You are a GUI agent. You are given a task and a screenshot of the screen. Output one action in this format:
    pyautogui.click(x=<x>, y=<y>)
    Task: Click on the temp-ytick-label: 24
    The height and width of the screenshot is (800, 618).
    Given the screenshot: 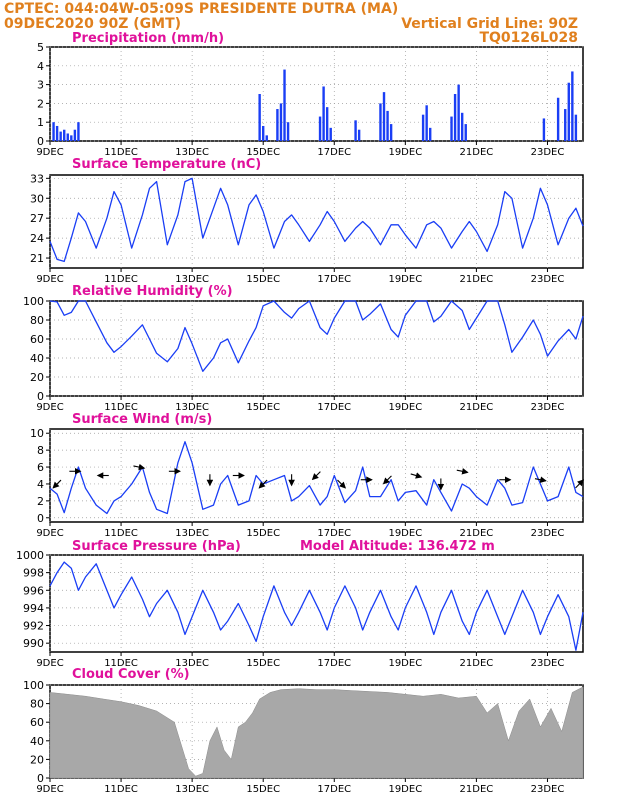 What is the action you would take?
    pyautogui.click(x=37, y=238)
    